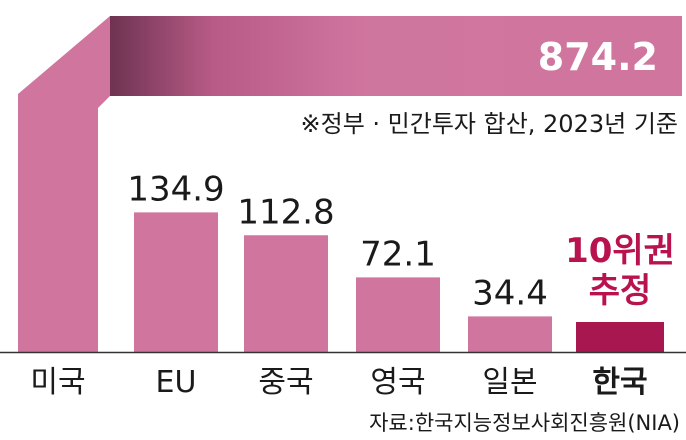 The width and height of the screenshot is (686, 440). I want to click on chart-note: ※정부 · 민간투자 합산, 2023년 기준, so click(489, 124).